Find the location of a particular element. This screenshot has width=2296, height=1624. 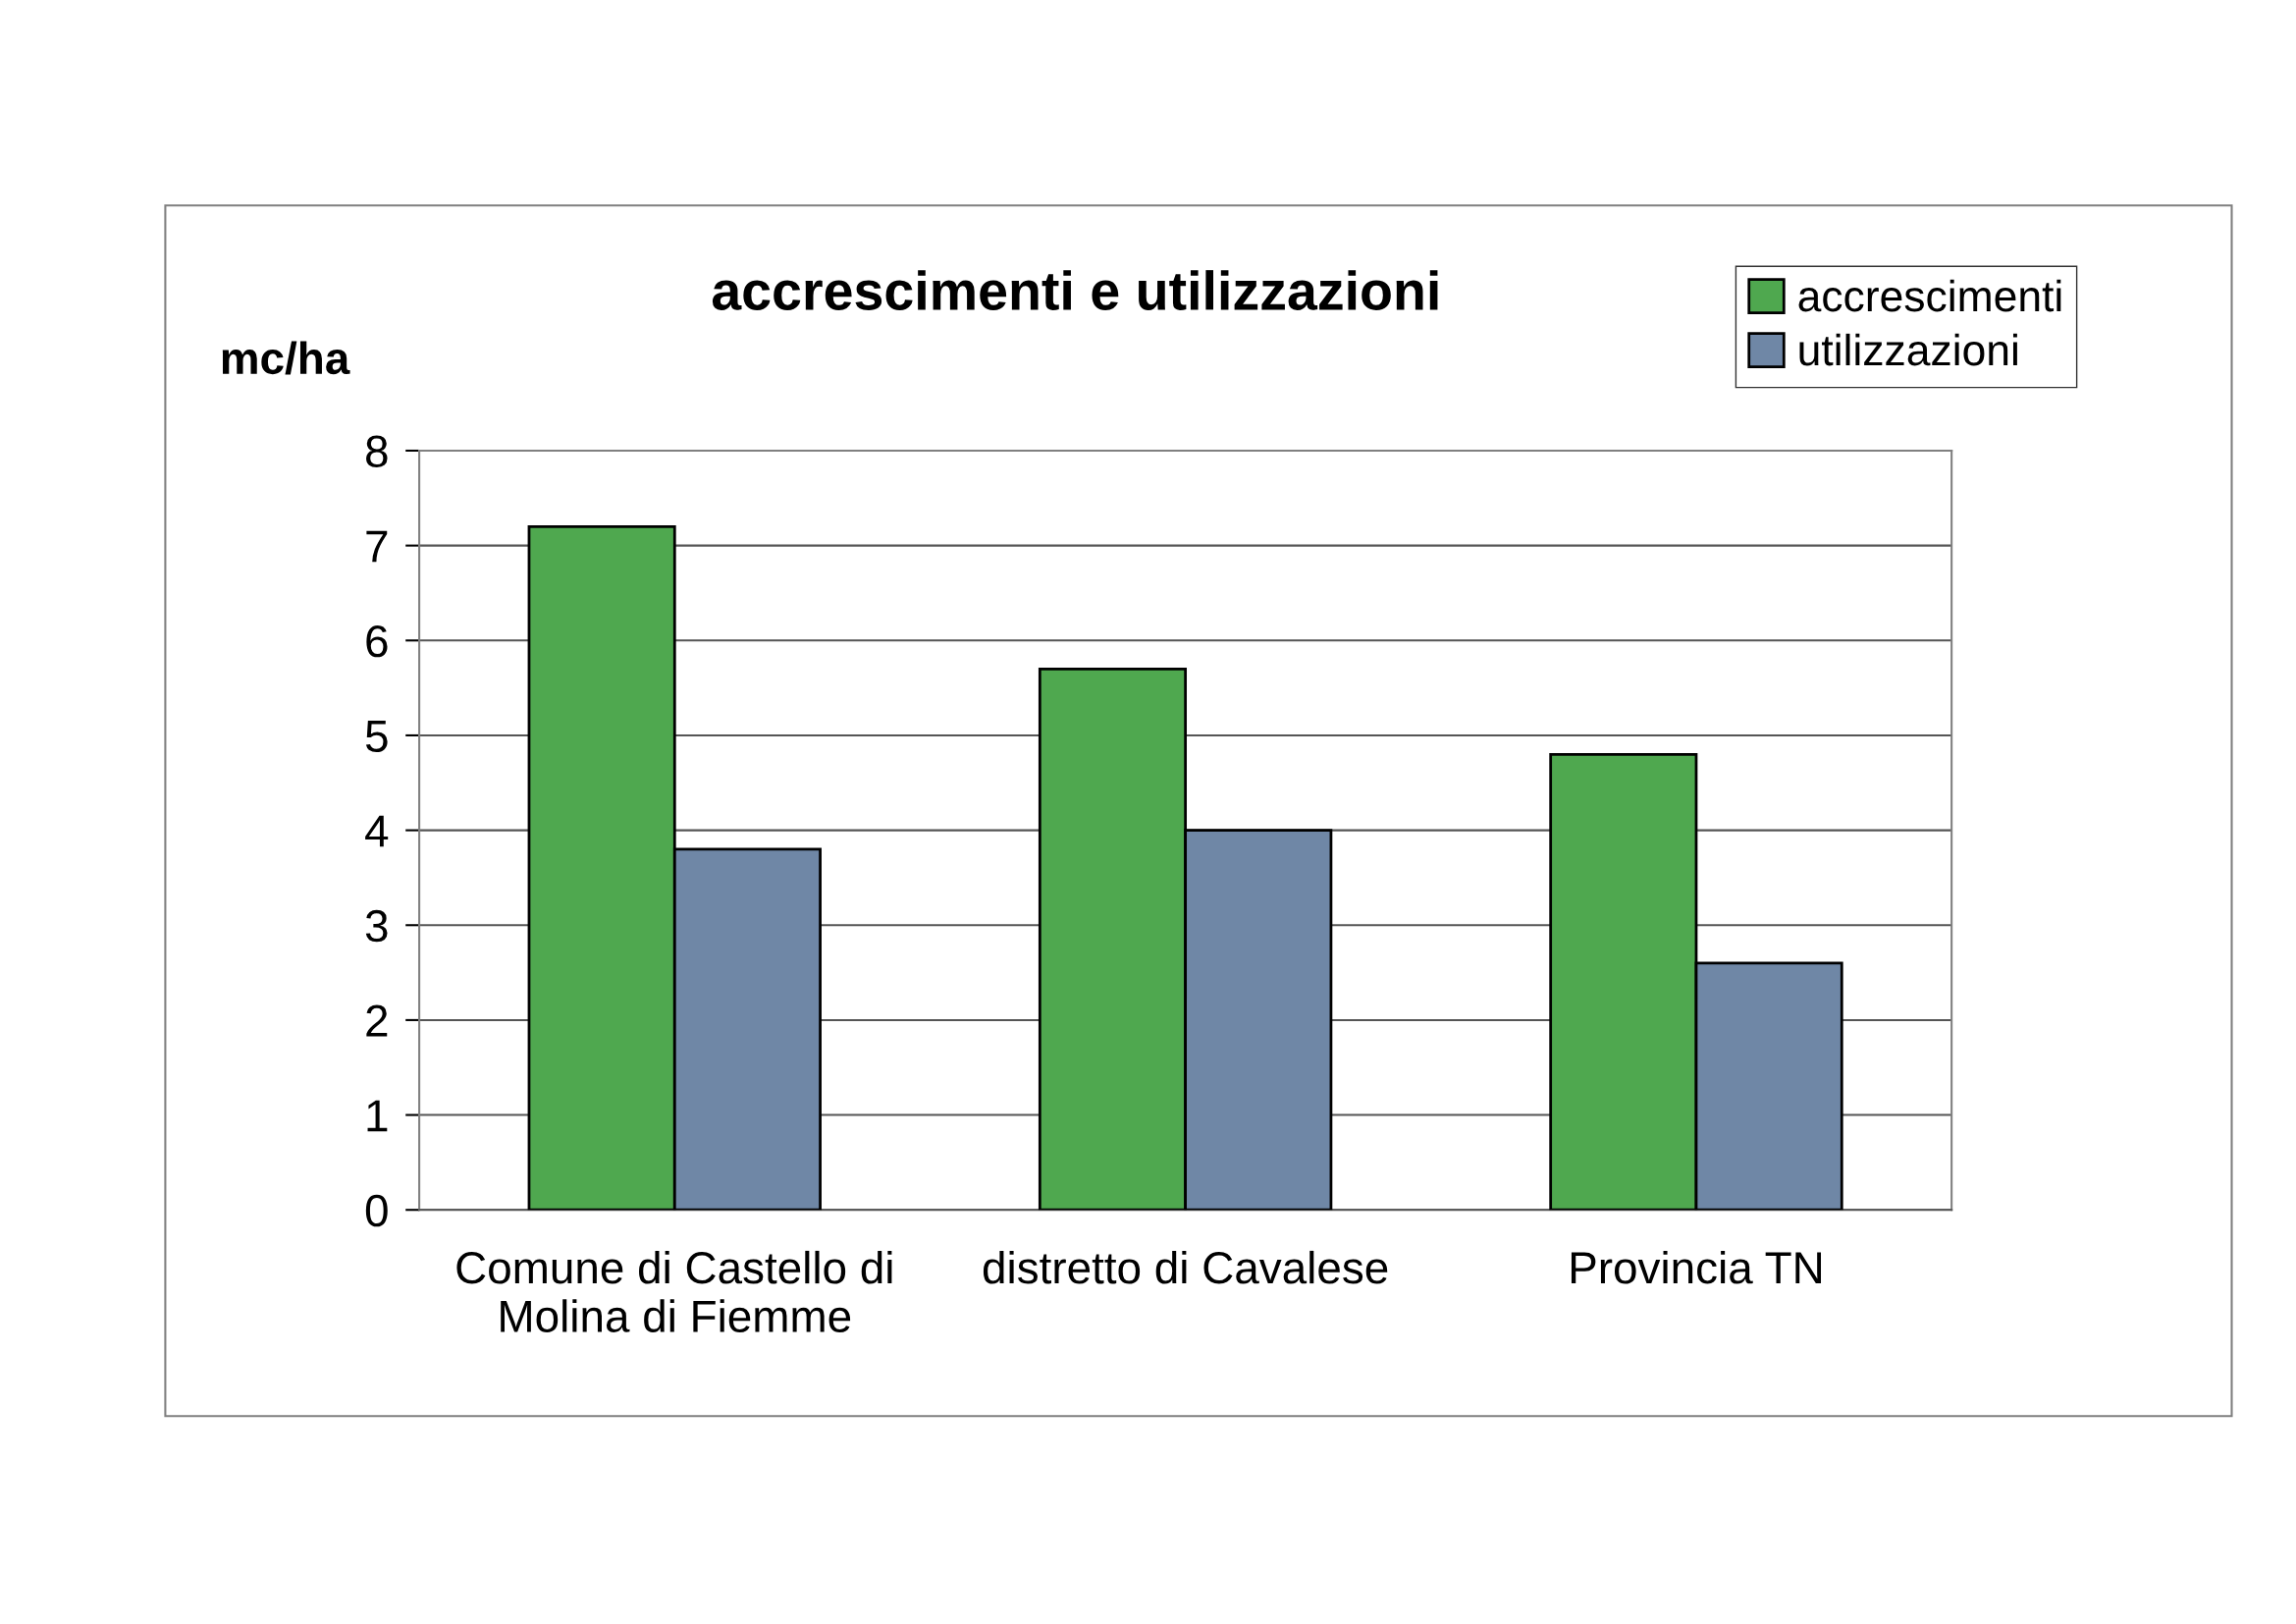

y-tick-label: 0 is located at coordinates (376, 1210).